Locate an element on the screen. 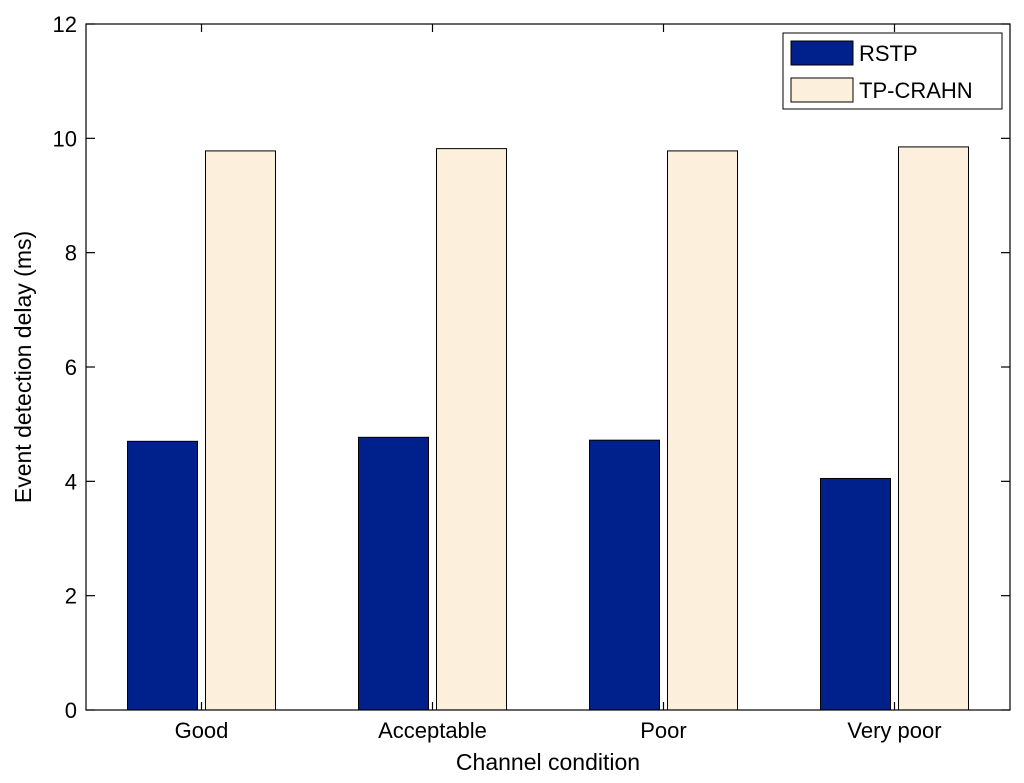  bar-tp-crahn-very-poor is located at coordinates (933, 428).